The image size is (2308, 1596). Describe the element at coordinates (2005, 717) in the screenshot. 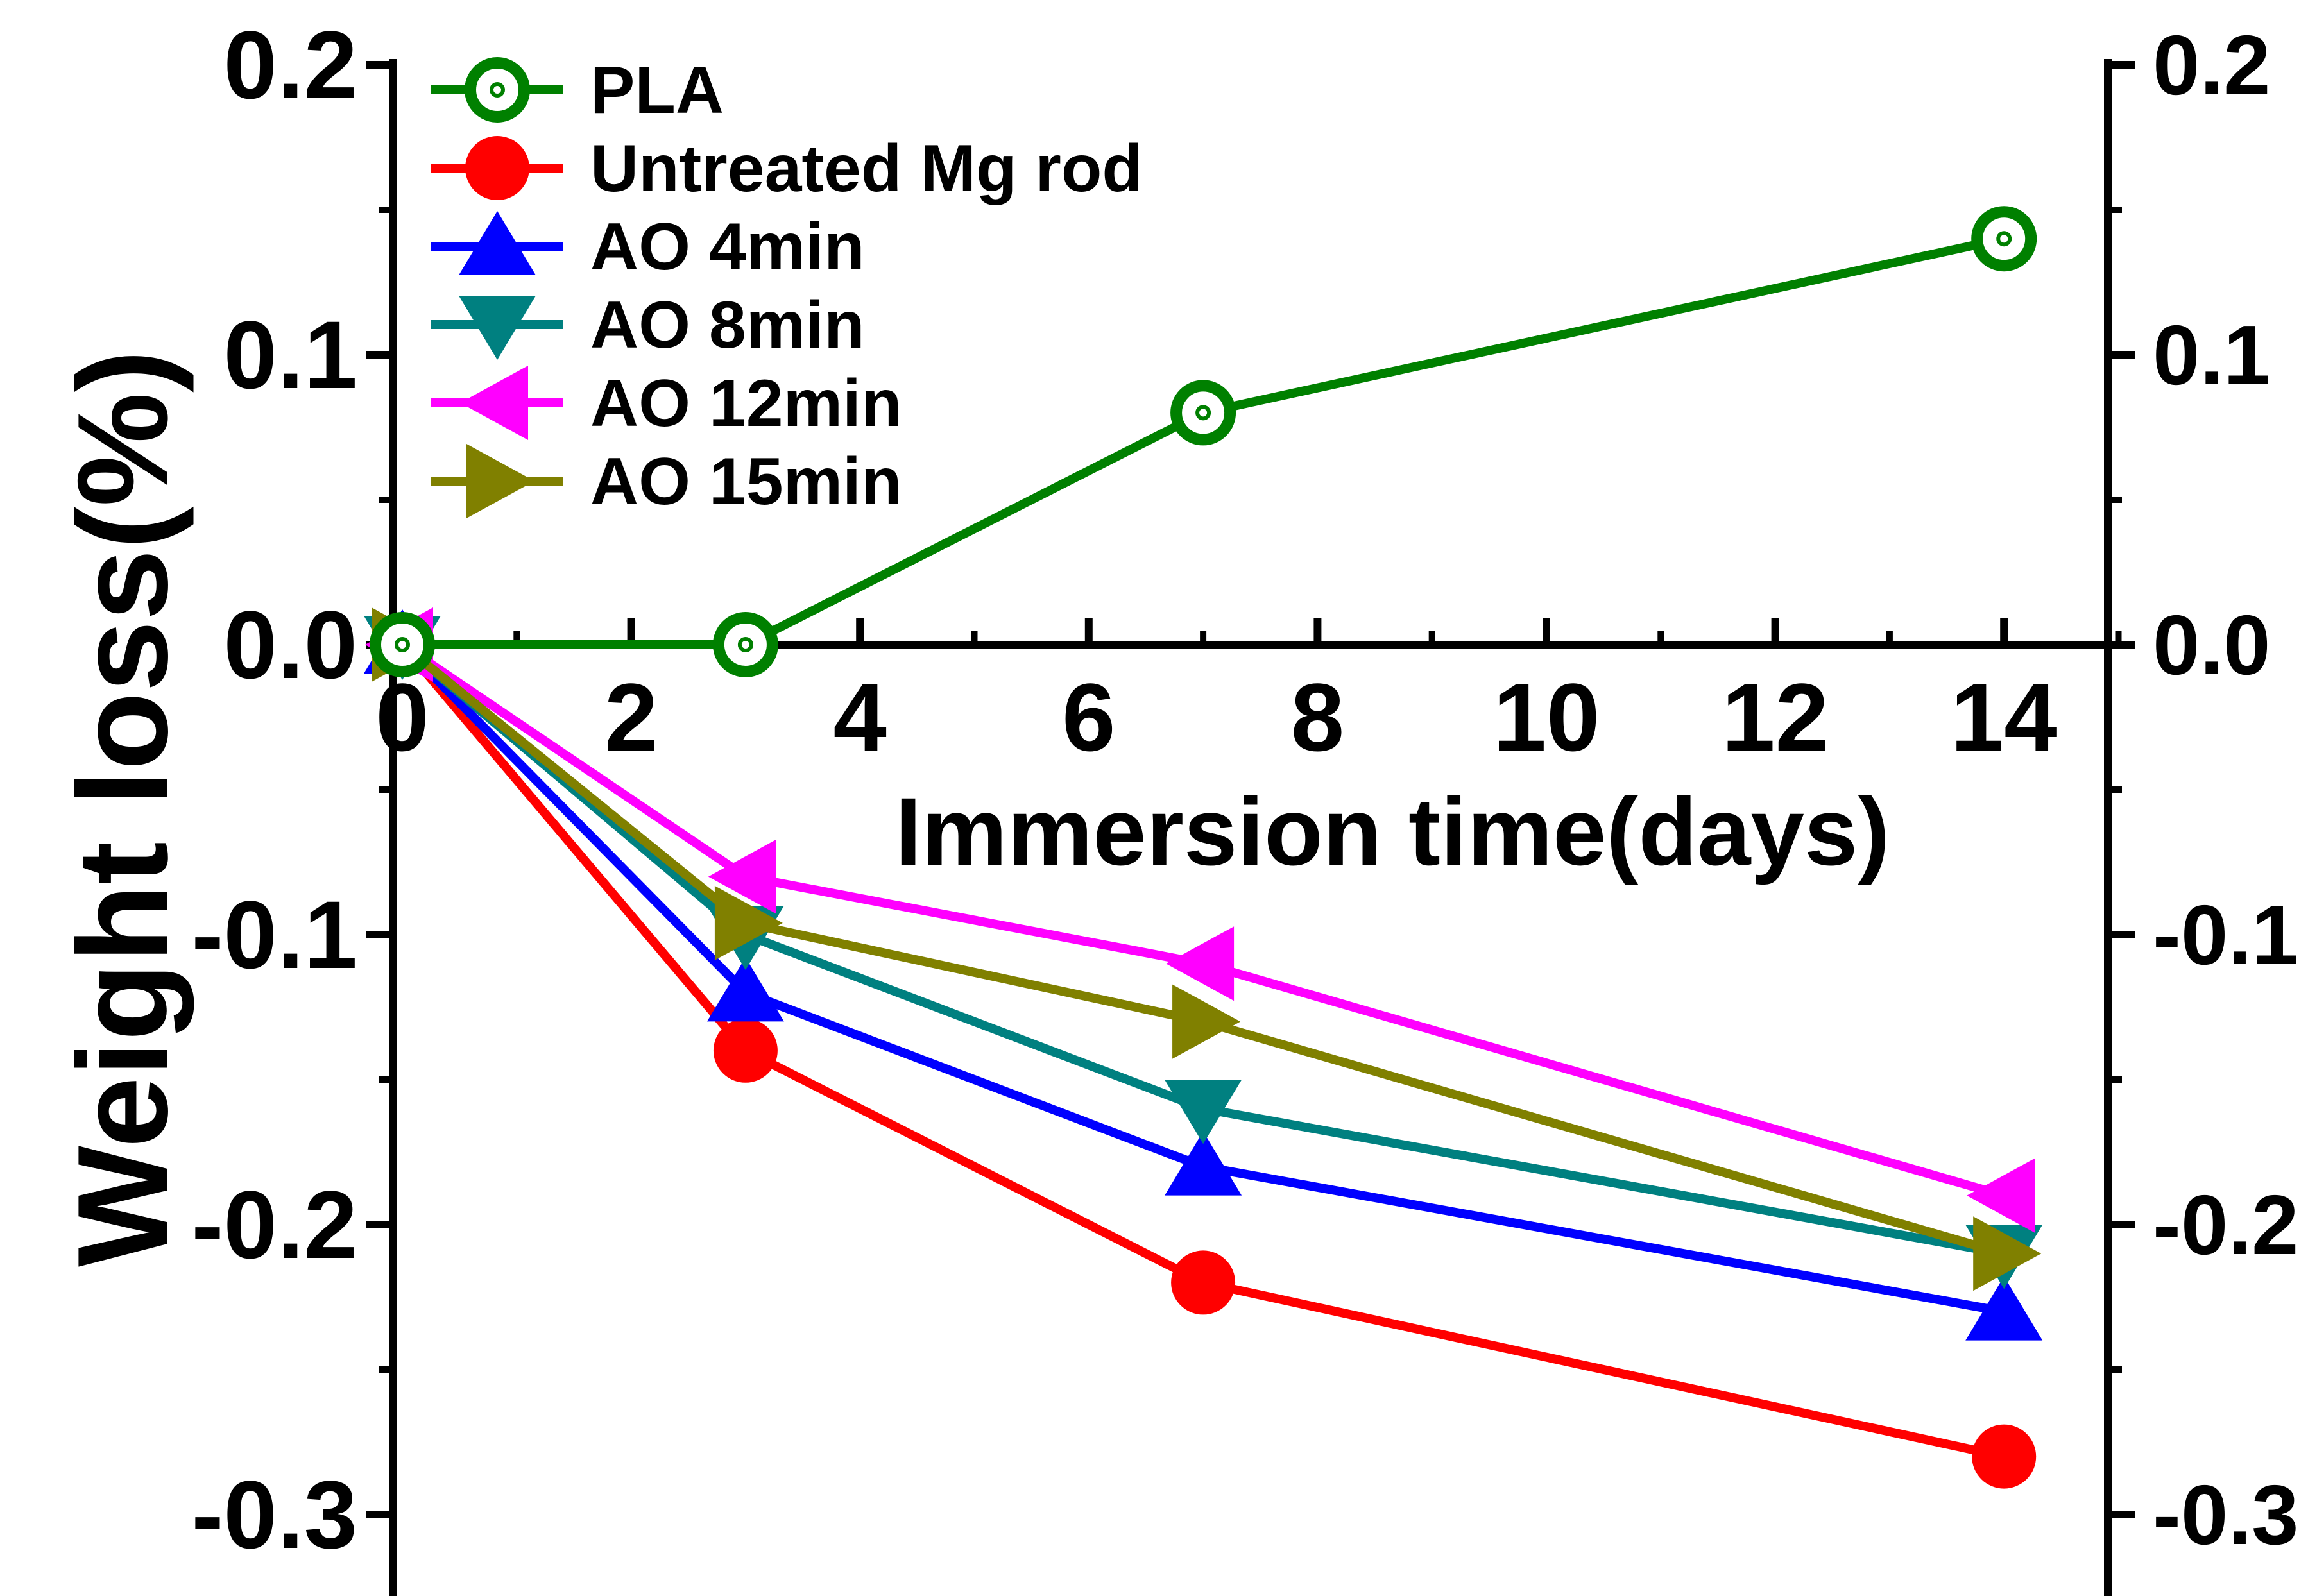

I see `x-tick-label: 14` at that location.